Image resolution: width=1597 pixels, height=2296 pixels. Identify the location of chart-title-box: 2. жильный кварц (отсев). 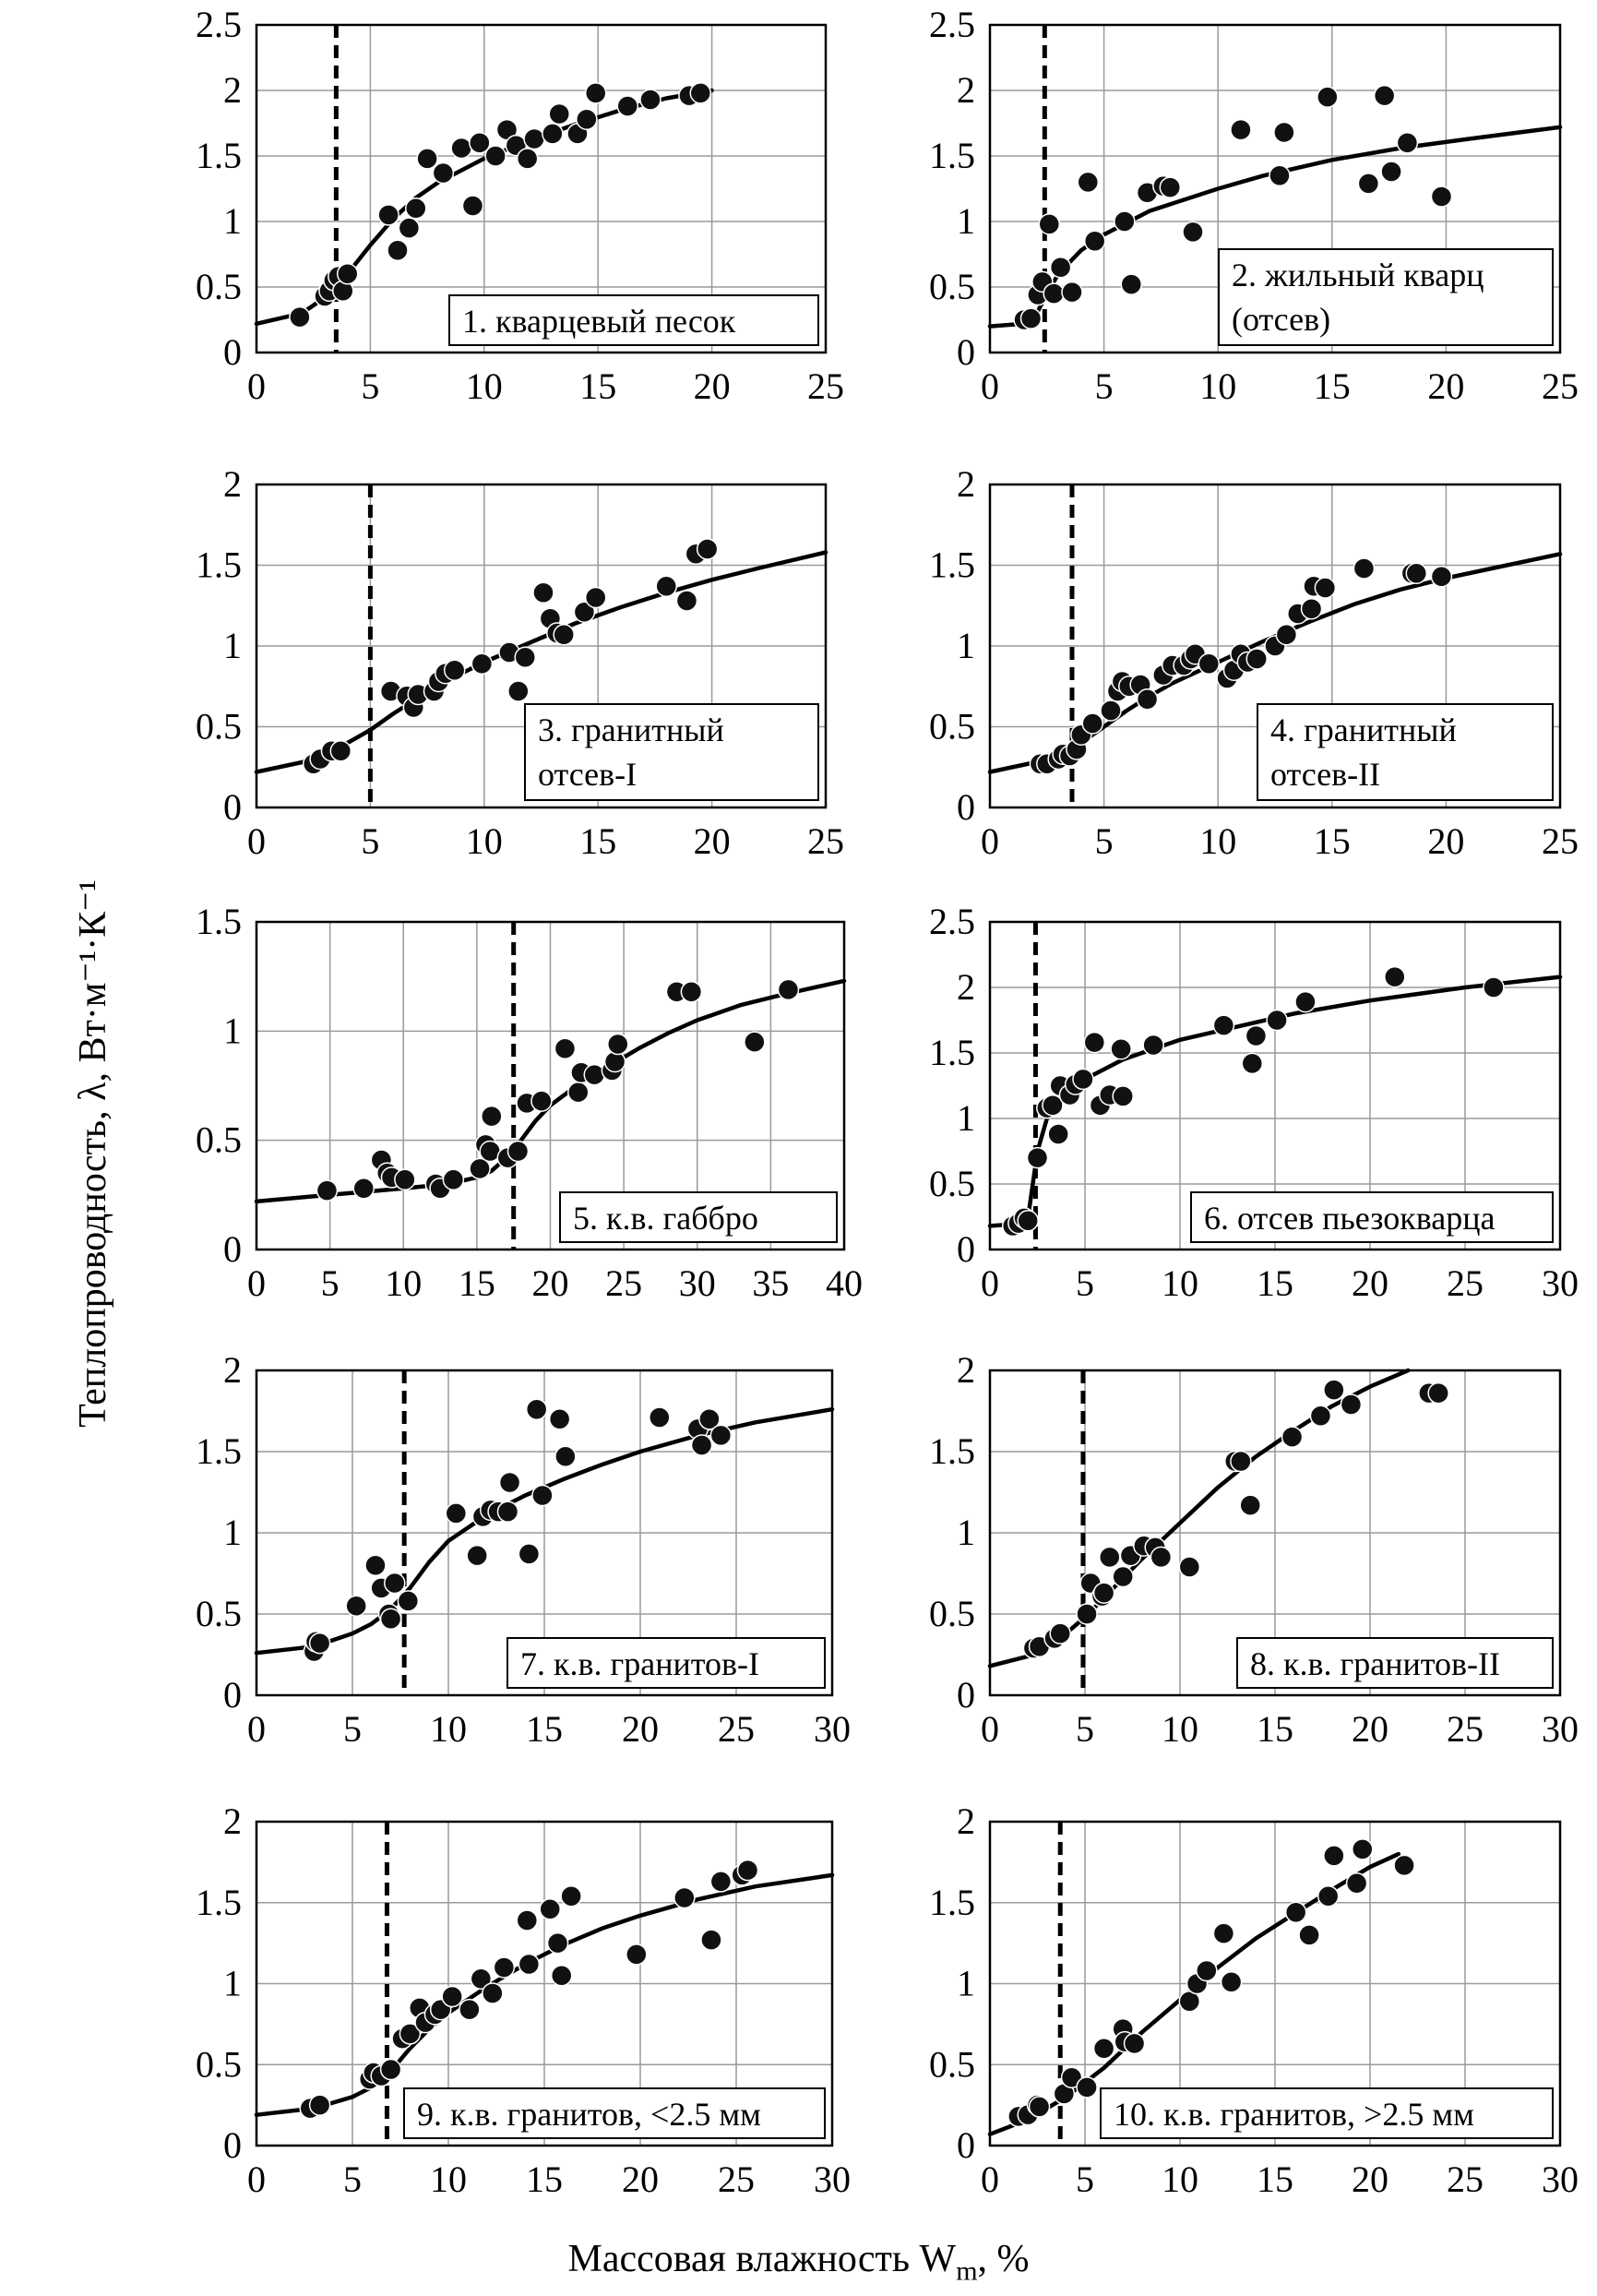
(1386, 297).